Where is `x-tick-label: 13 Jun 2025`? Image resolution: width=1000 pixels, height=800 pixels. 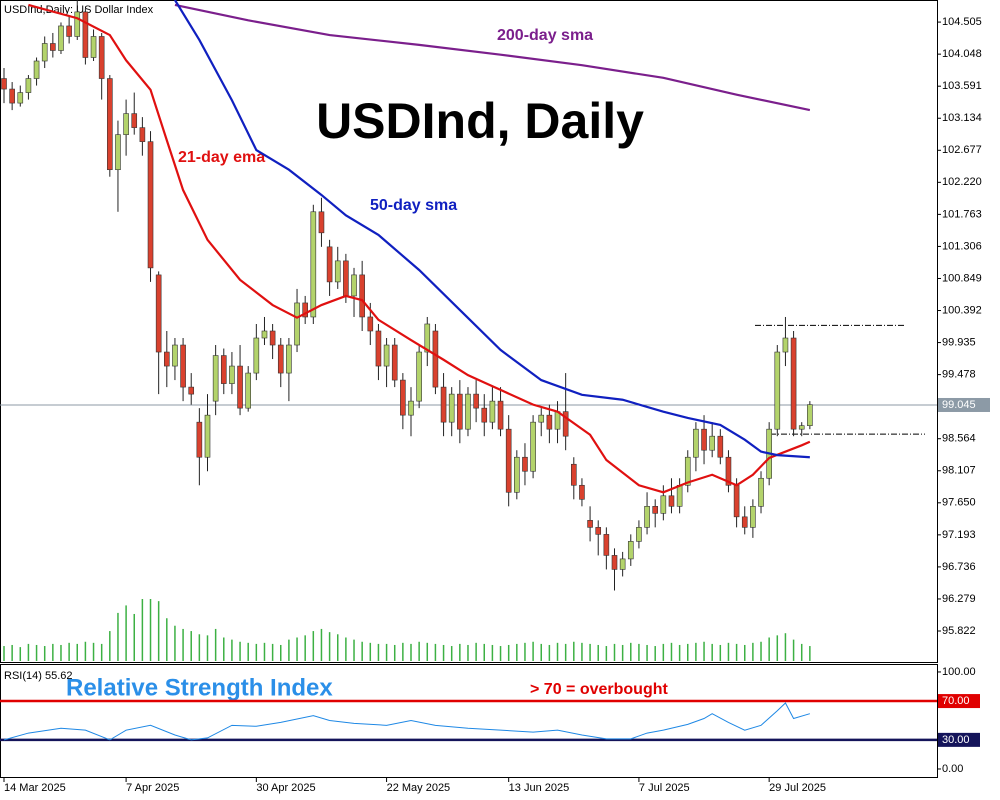
x-tick-label: 13 Jun 2025 is located at coordinates (539, 788).